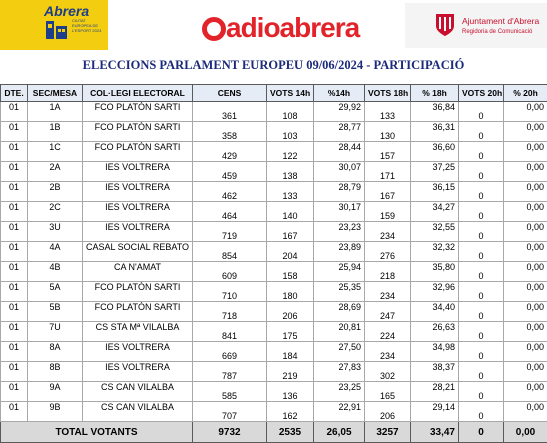 This screenshot has width=547, height=443. I want to click on col-header-cens: CENS, so click(230, 93).